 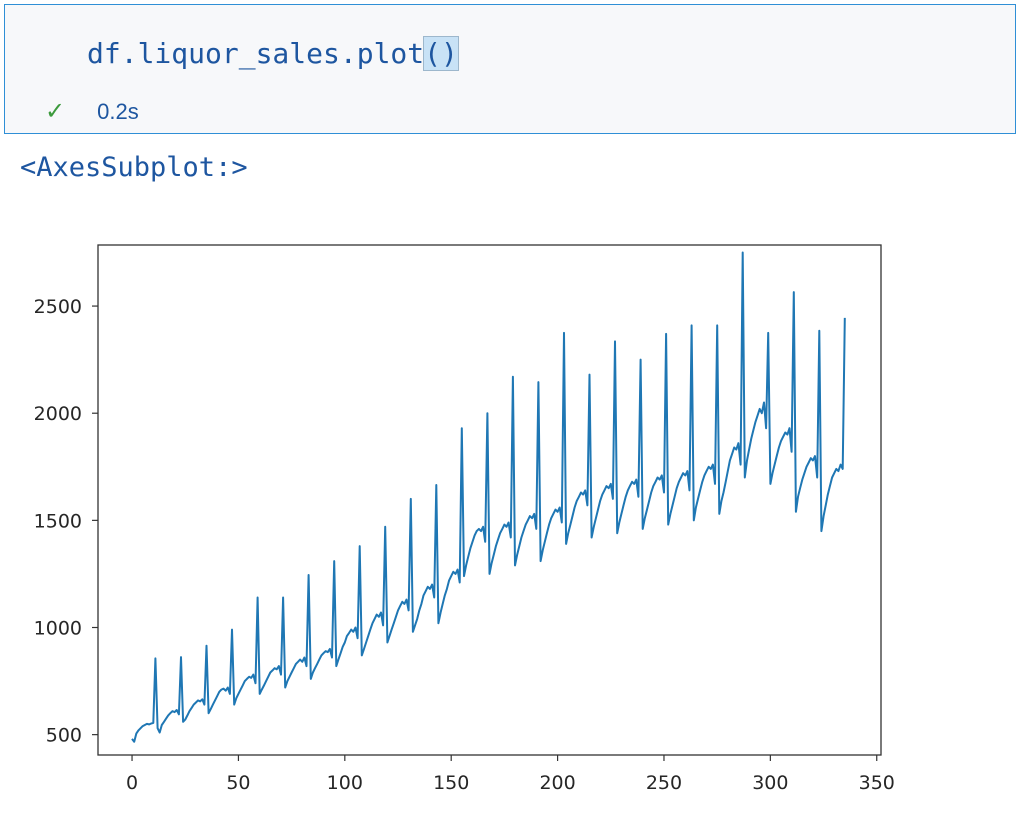 What do you see at coordinates (664, 783) in the screenshot?
I see `x-tick-label: 250` at bounding box center [664, 783].